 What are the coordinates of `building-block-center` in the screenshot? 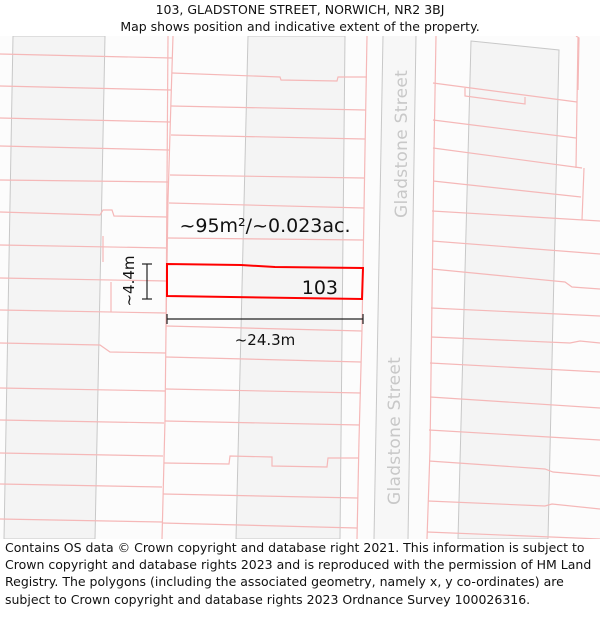 It's located at (290, 287).